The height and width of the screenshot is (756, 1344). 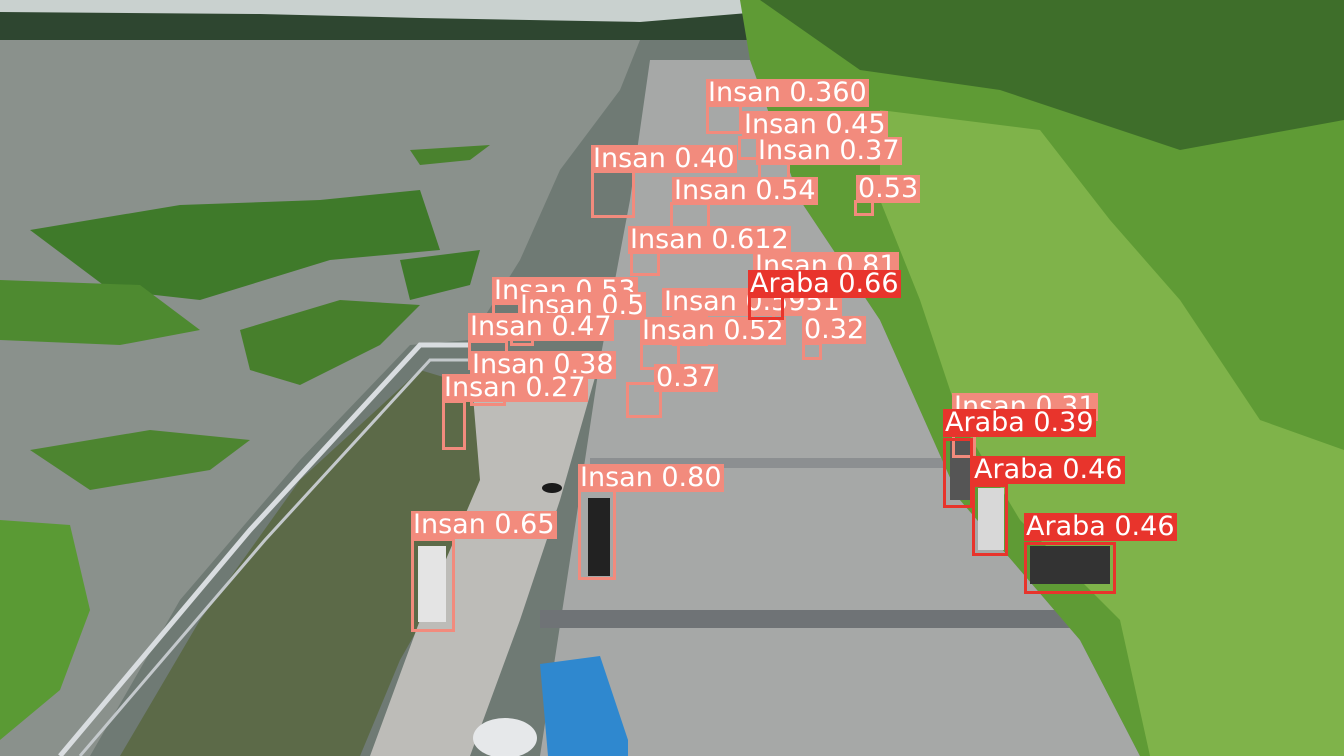 What do you see at coordinates (1052, 75) in the screenshot?
I see `dark-trees` at bounding box center [1052, 75].